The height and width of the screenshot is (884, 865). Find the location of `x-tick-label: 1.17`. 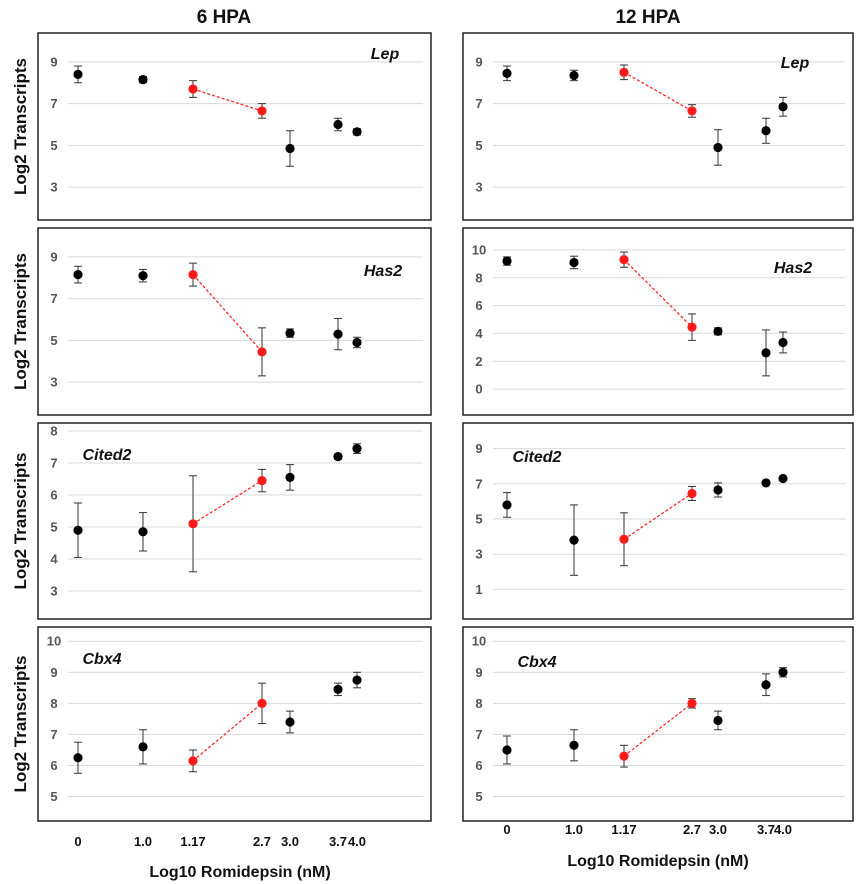

x-tick-label: 1.17 is located at coordinates (623, 829).